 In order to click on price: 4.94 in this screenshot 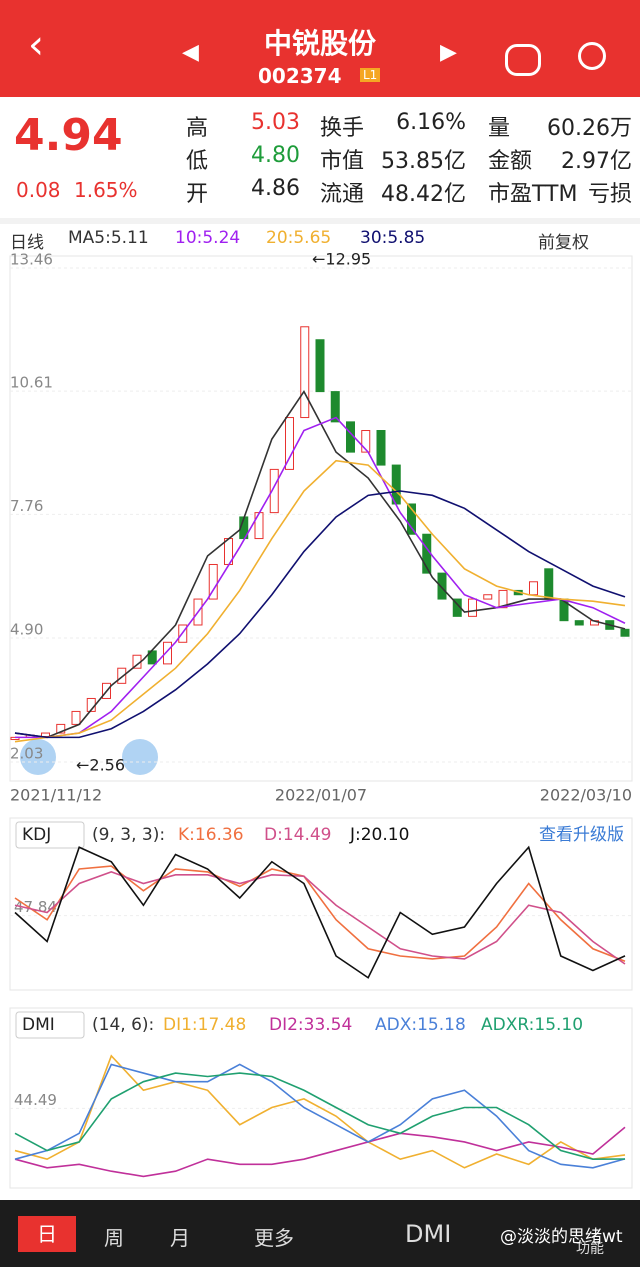, I will do `click(68, 135)`.